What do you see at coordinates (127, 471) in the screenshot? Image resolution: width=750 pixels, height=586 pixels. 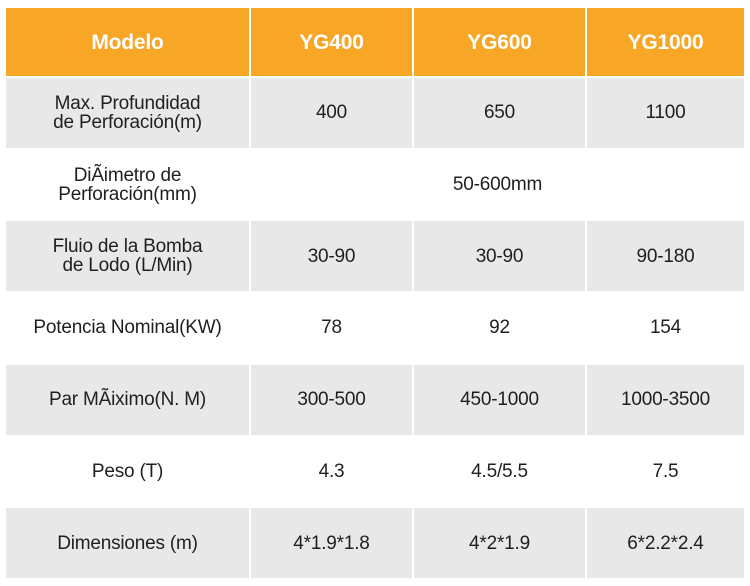 I see `row-label-weight: Peso (T)` at bounding box center [127, 471].